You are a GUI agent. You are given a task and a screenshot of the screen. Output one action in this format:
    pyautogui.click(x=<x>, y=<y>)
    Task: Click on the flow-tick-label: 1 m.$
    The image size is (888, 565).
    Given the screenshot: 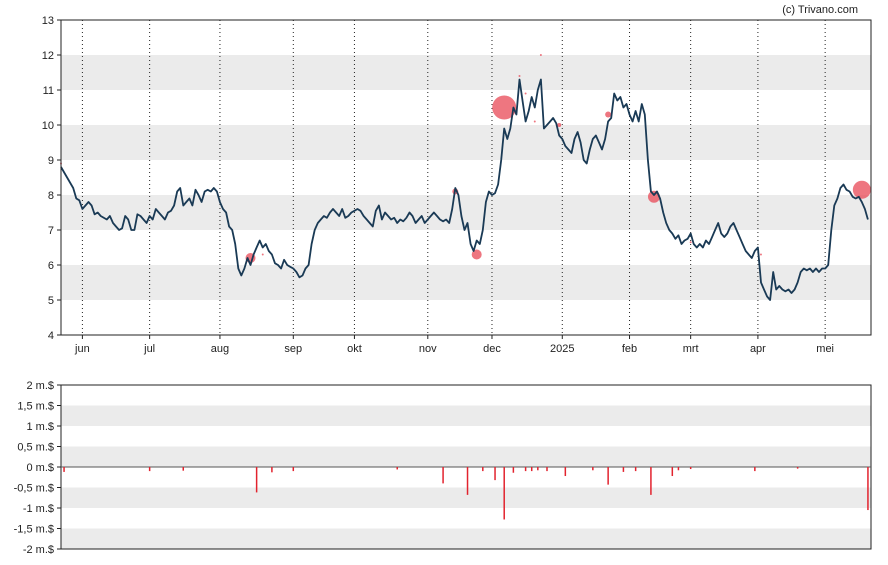 What is the action you would take?
    pyautogui.click(x=40, y=427)
    